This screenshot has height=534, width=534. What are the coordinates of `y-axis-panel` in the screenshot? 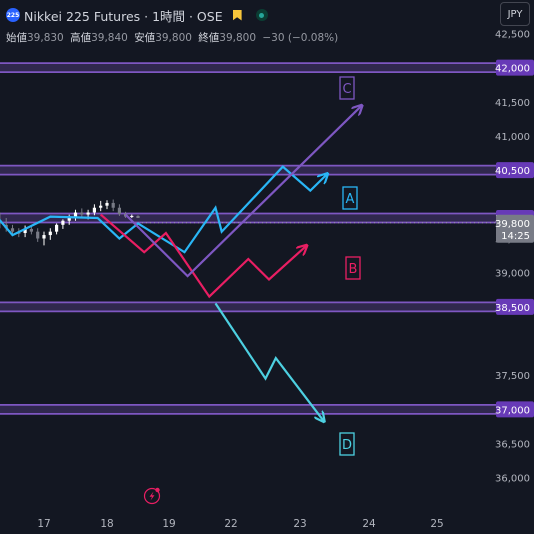 It's located at (515, 267).